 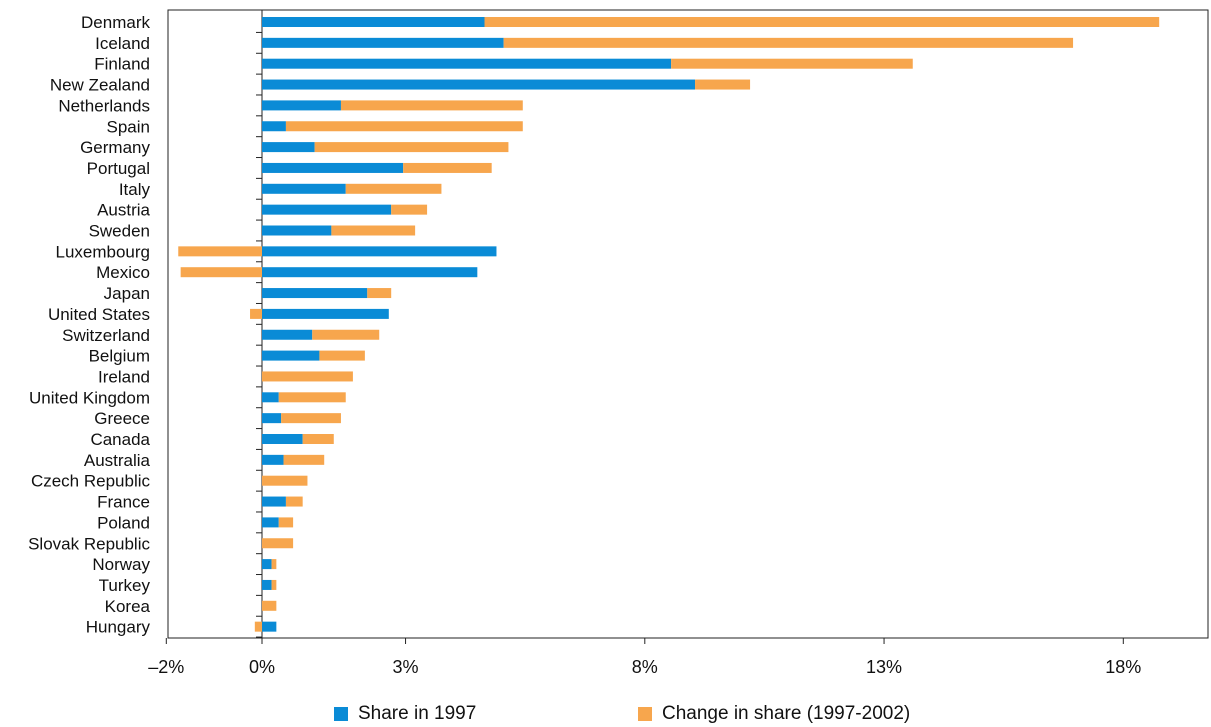 I want to click on x-tick-label: 3%, so click(x=406, y=667).